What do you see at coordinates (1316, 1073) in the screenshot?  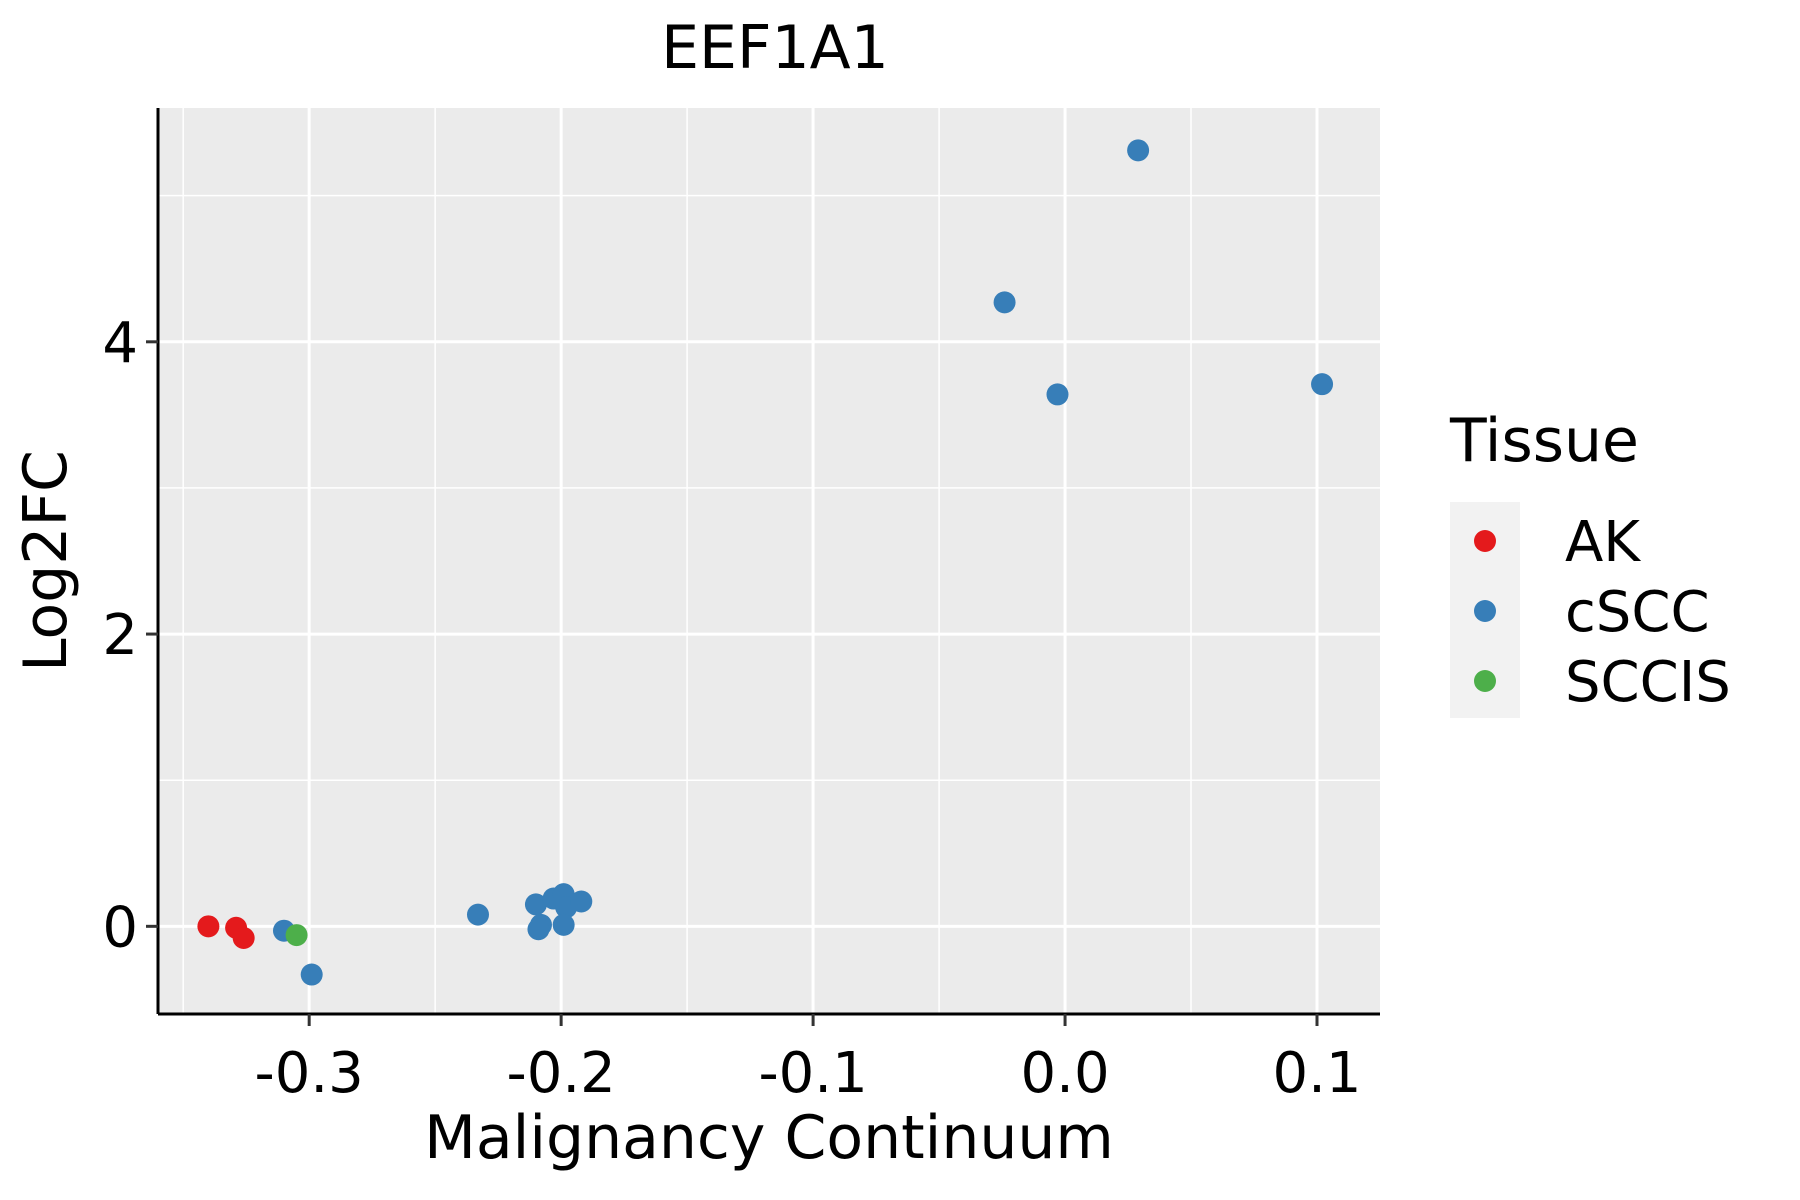 I see `x-tick-label: 0.1` at bounding box center [1316, 1073].